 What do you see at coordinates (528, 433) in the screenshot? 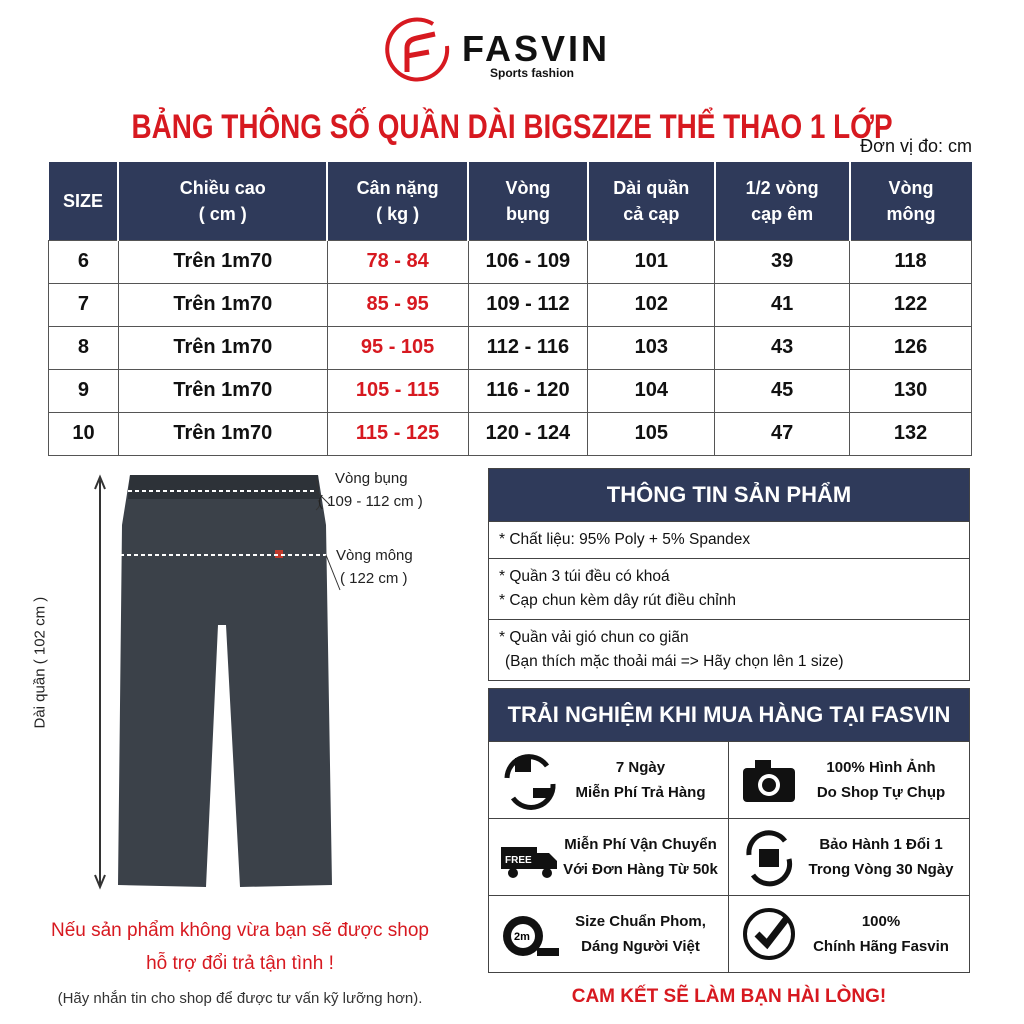
I see `table-cell: 120 - 124` at bounding box center [528, 433].